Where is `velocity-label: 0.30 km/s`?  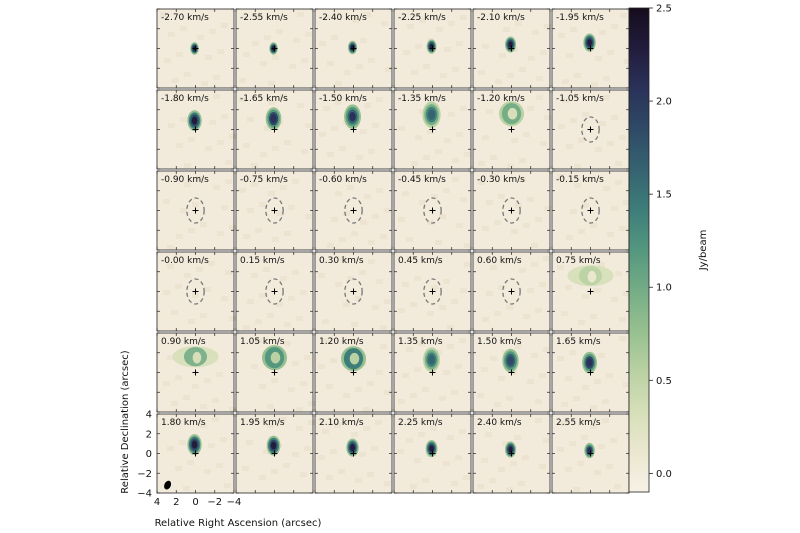
velocity-label: 0.30 km/s is located at coordinates (341, 261).